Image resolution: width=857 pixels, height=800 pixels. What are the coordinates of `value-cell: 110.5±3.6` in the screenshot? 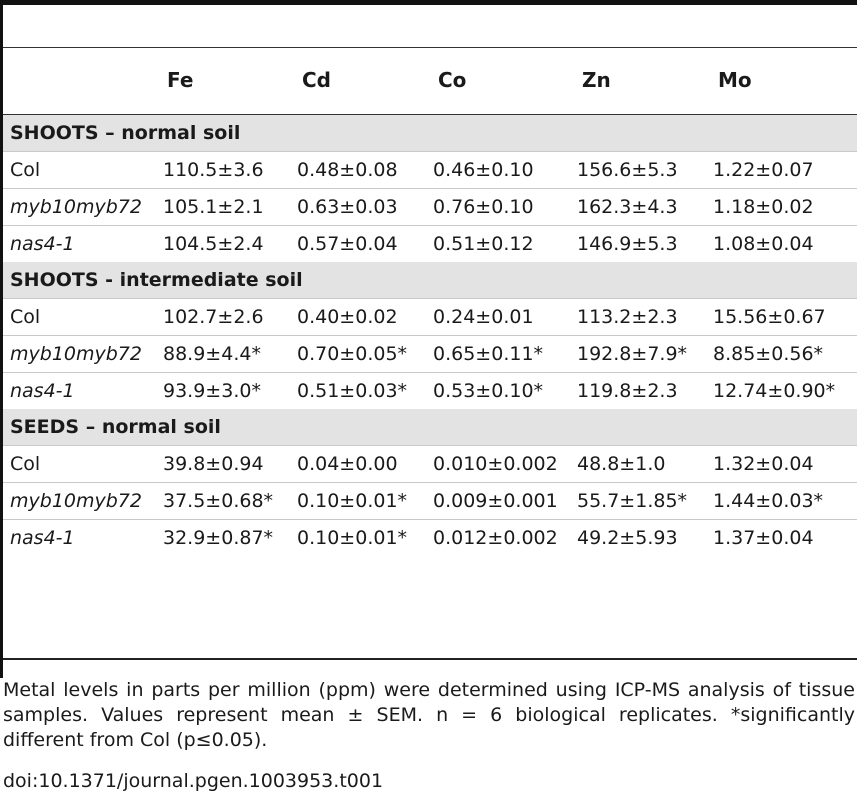 It's located at (230, 170).